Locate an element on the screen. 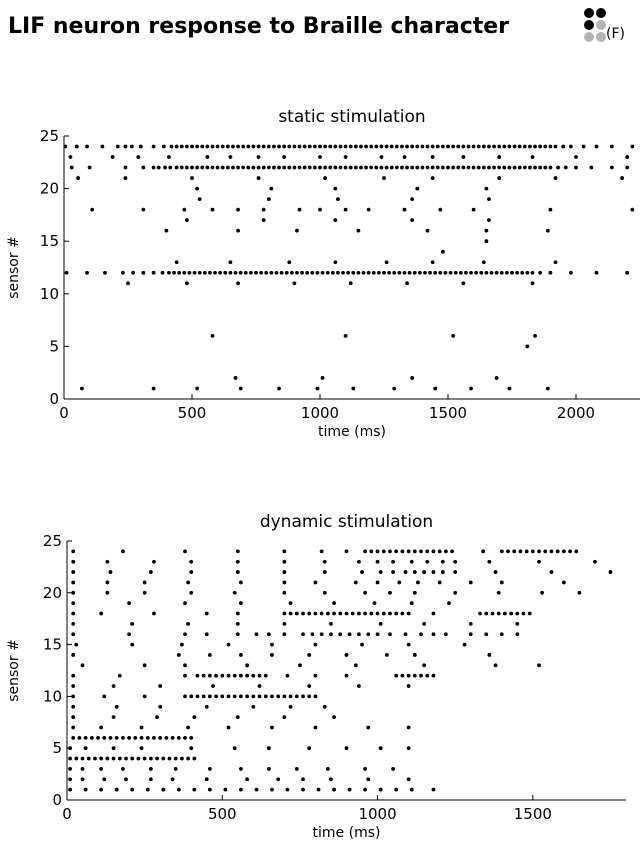  static-x-tick-label: 1500 is located at coordinates (448, 413).